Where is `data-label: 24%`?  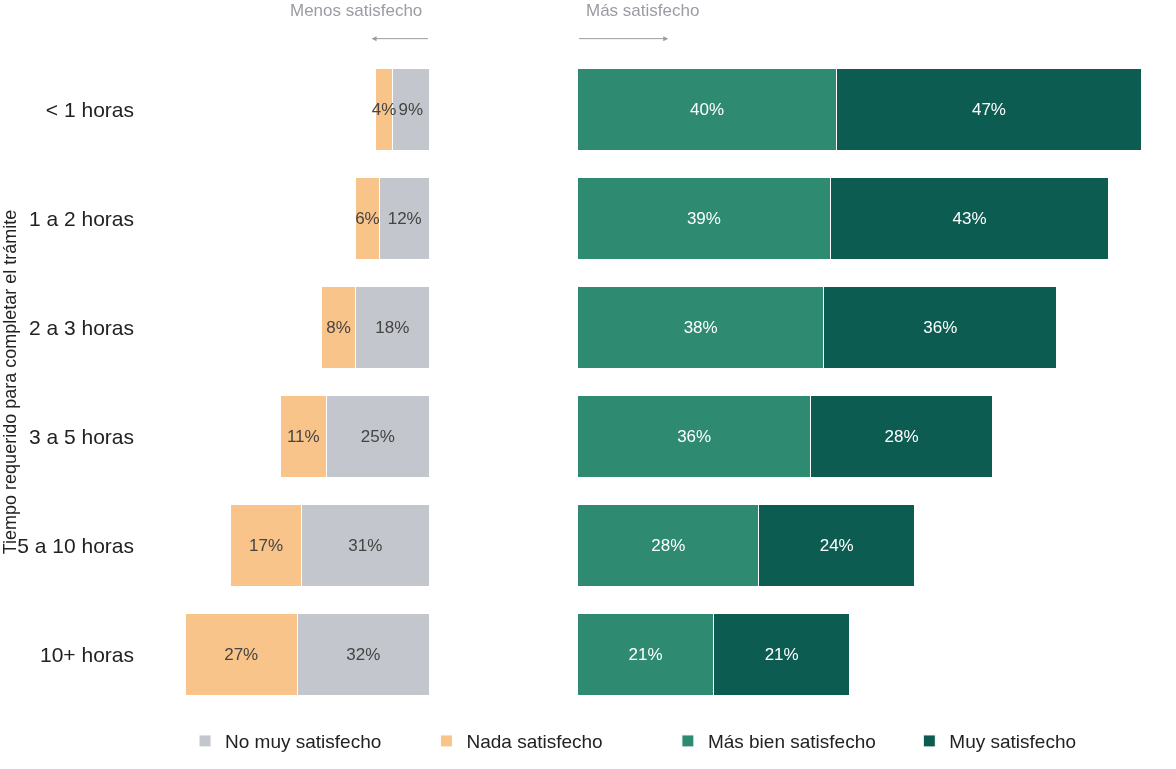
data-label: 24% is located at coordinates (836, 546).